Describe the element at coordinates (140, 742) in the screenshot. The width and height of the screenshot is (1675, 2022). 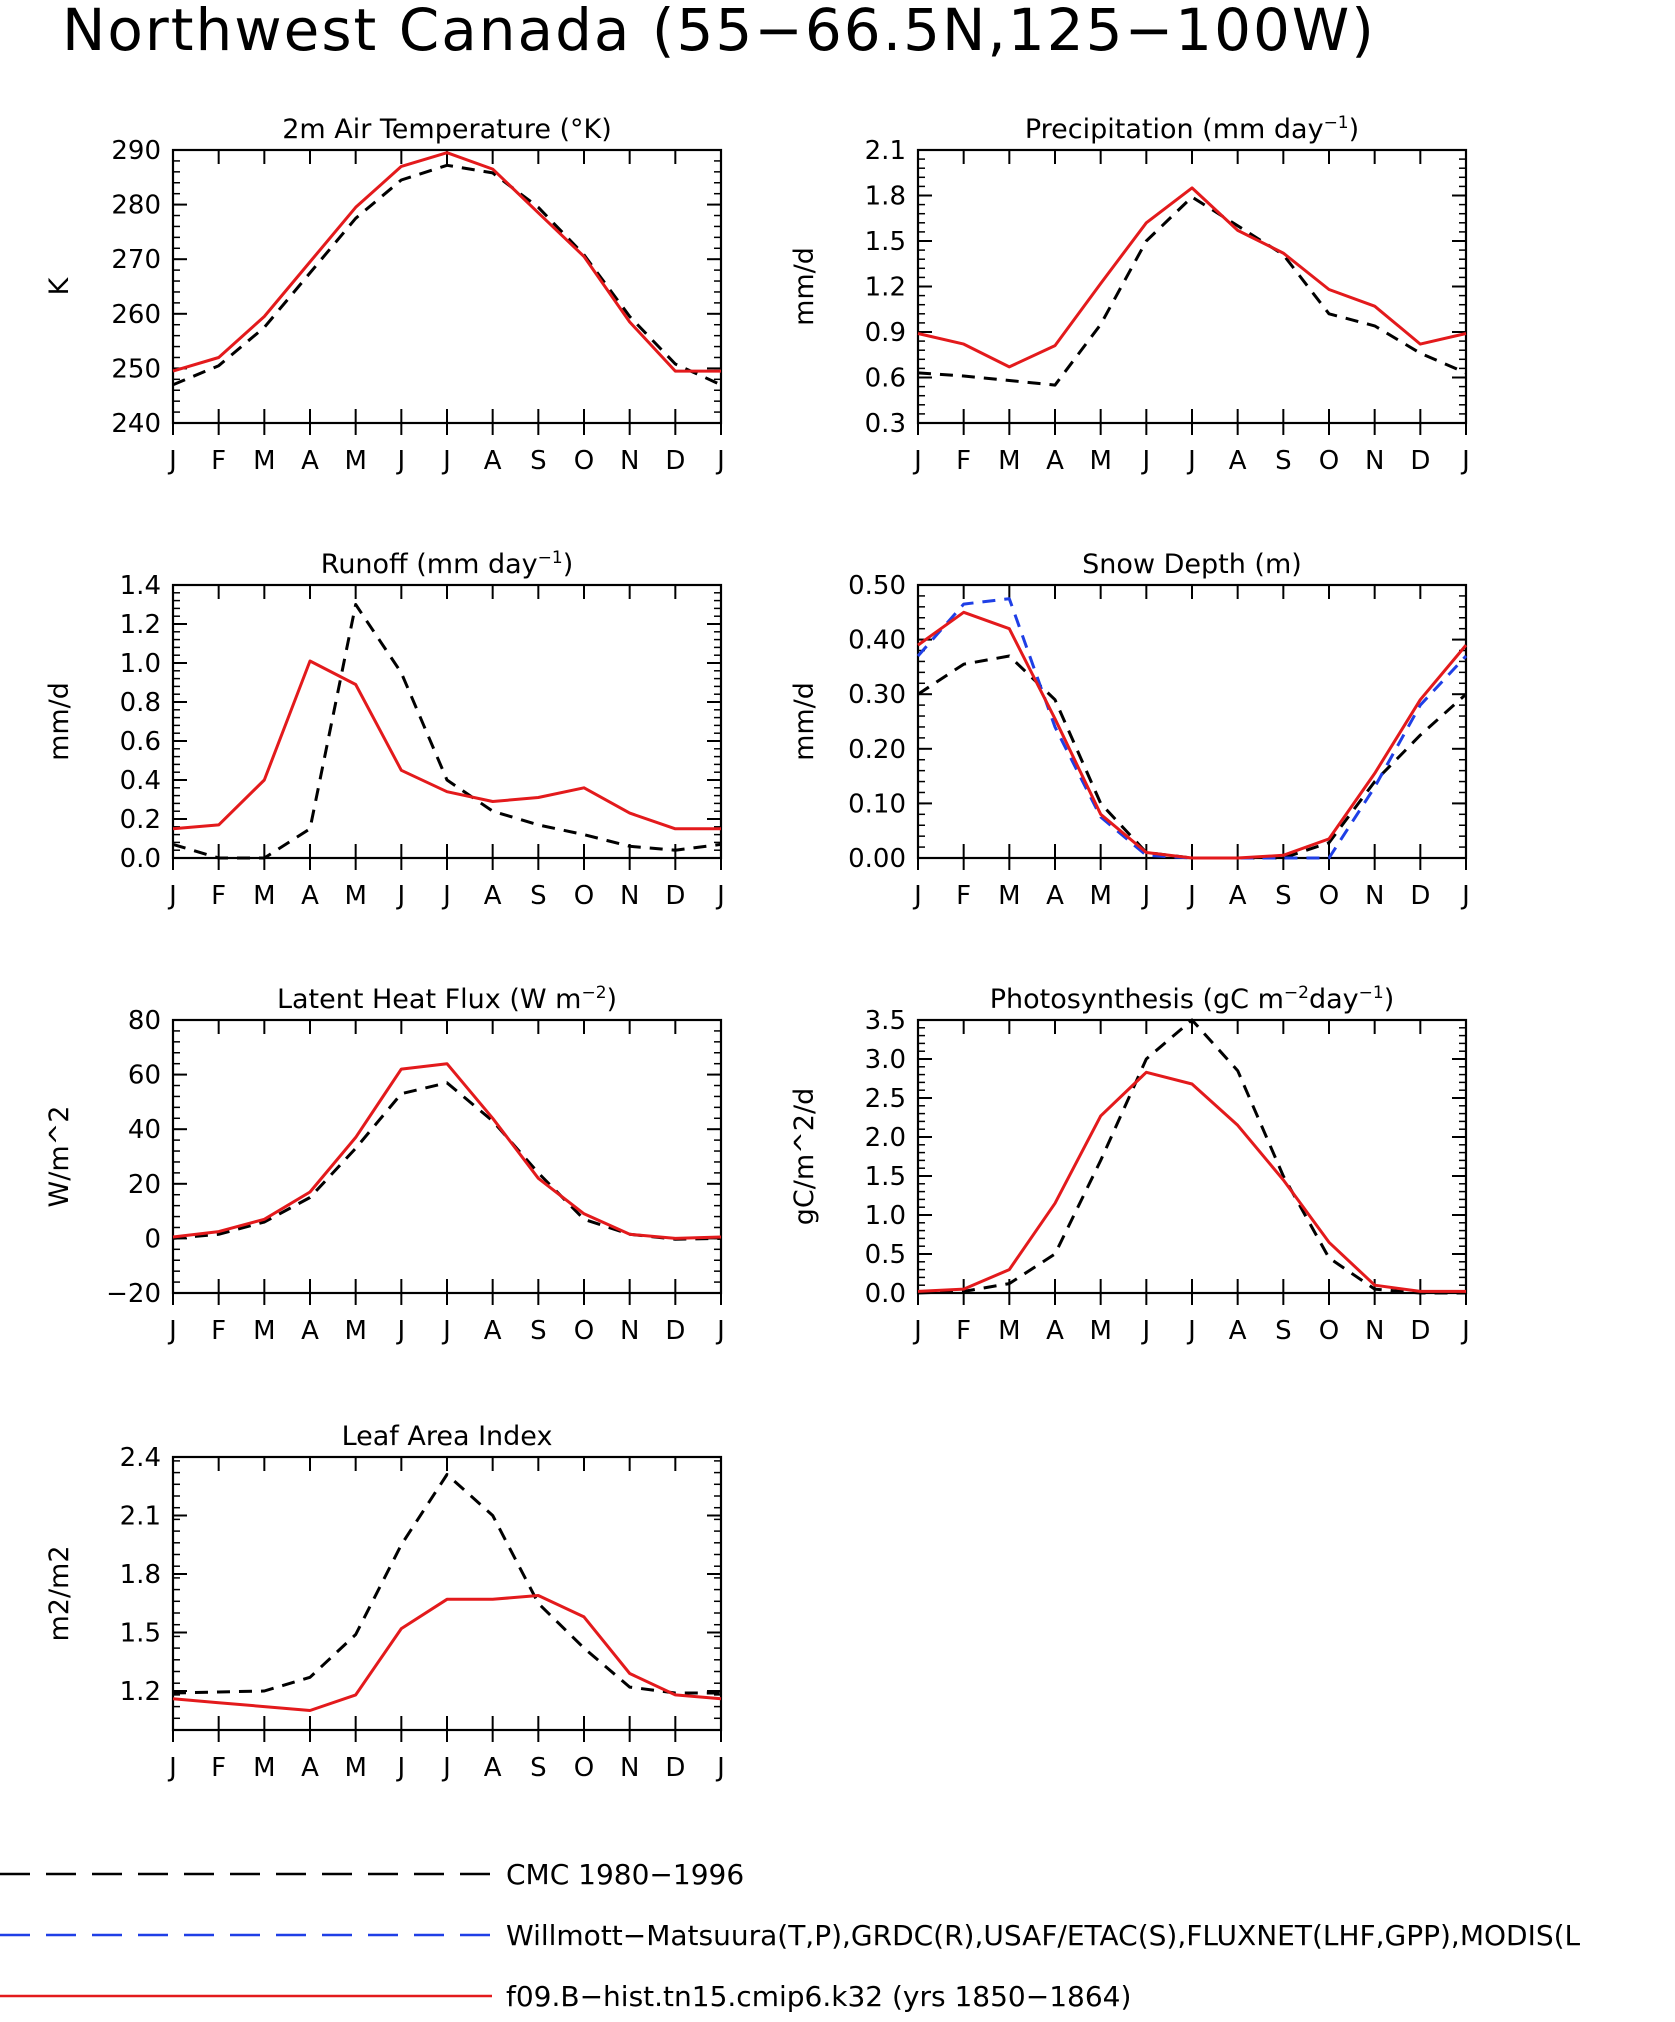
I see `y-tick-label: 0.6` at that location.